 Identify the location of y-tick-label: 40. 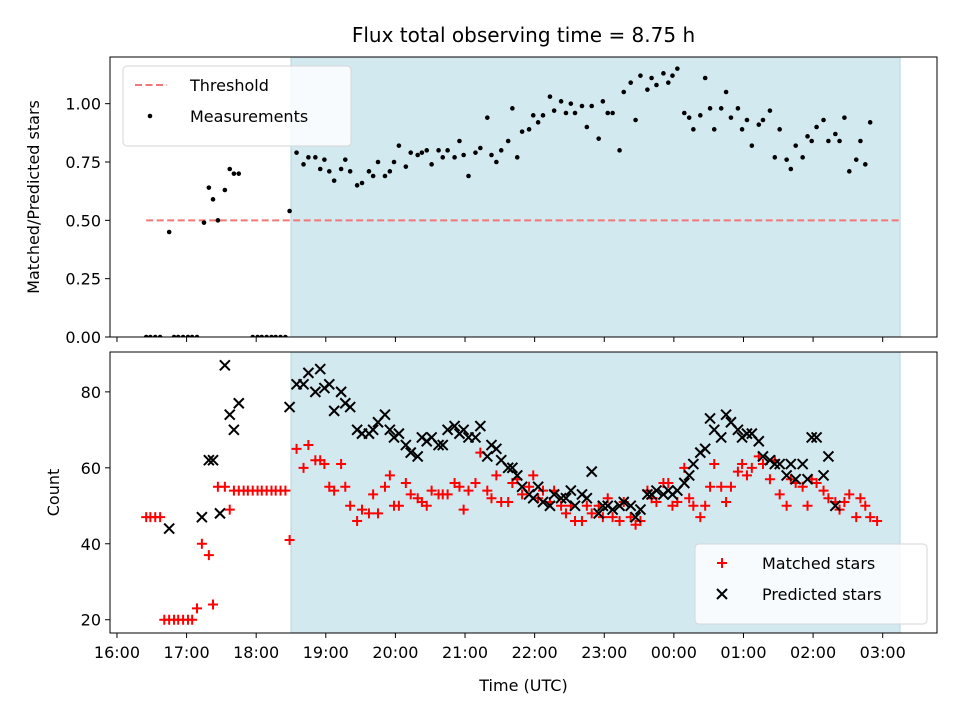
(91, 544).